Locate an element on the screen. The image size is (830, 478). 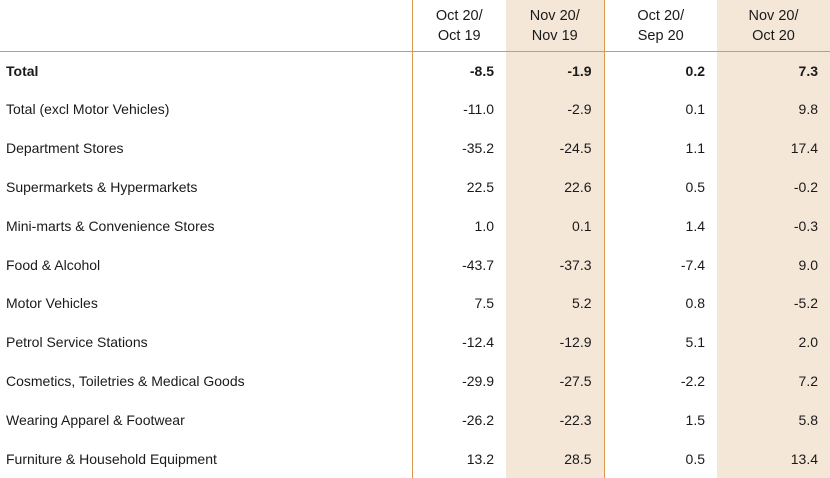
col-header-4: Nov 20/ Oct 20 is located at coordinates (773, 26).